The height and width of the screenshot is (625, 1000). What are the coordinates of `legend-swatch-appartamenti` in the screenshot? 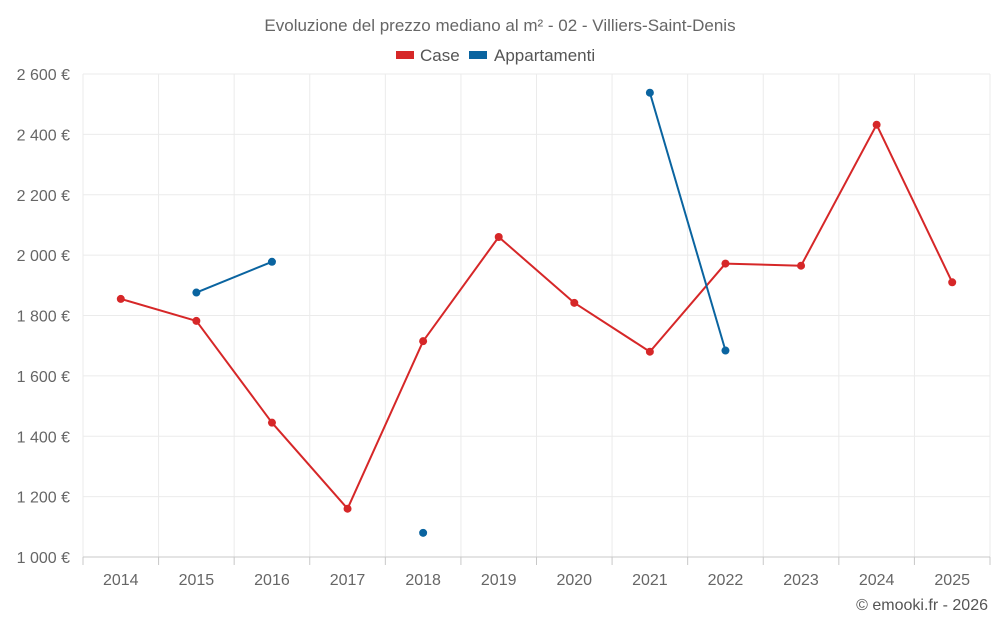 It's located at (478, 55).